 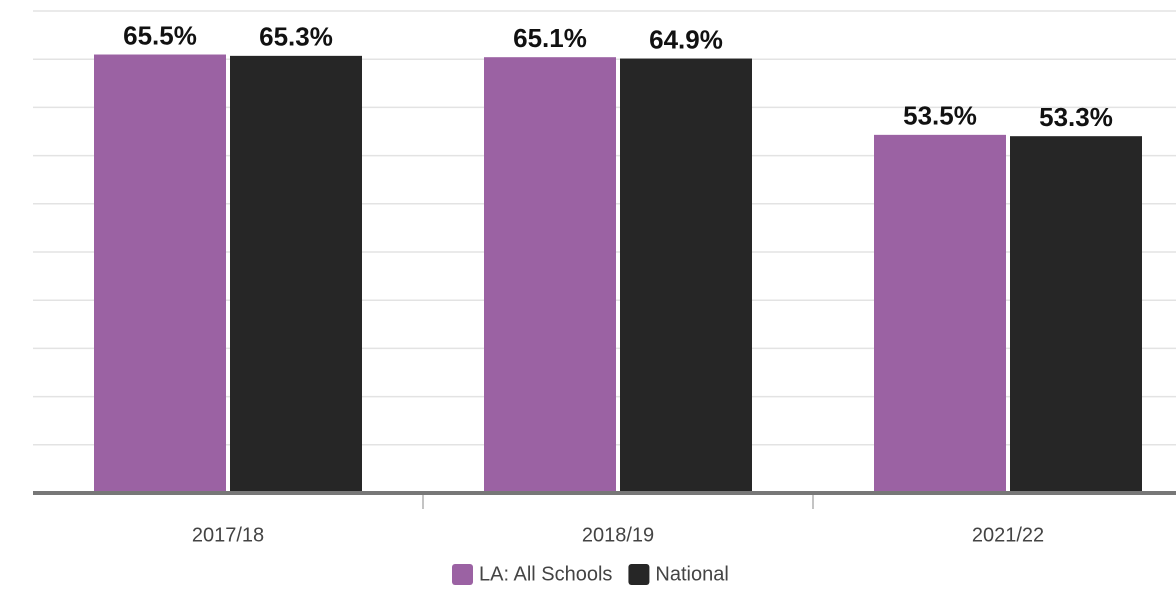 I want to click on legend-label: National, so click(x=691, y=574).